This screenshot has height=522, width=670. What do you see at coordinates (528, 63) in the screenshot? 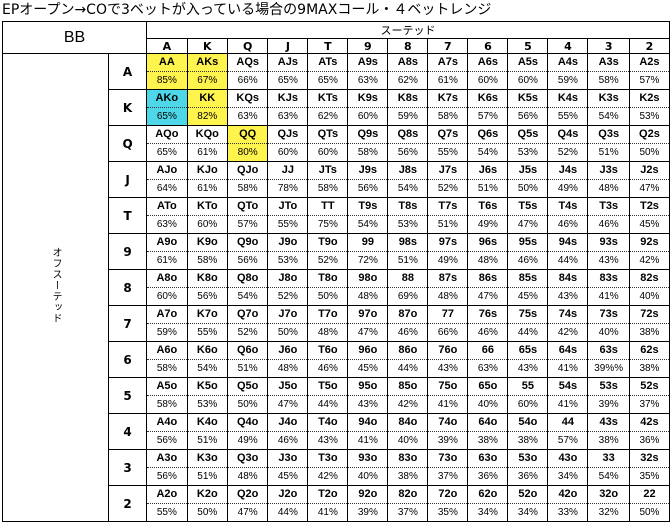
I see `hand-name: A5s` at bounding box center [528, 63].